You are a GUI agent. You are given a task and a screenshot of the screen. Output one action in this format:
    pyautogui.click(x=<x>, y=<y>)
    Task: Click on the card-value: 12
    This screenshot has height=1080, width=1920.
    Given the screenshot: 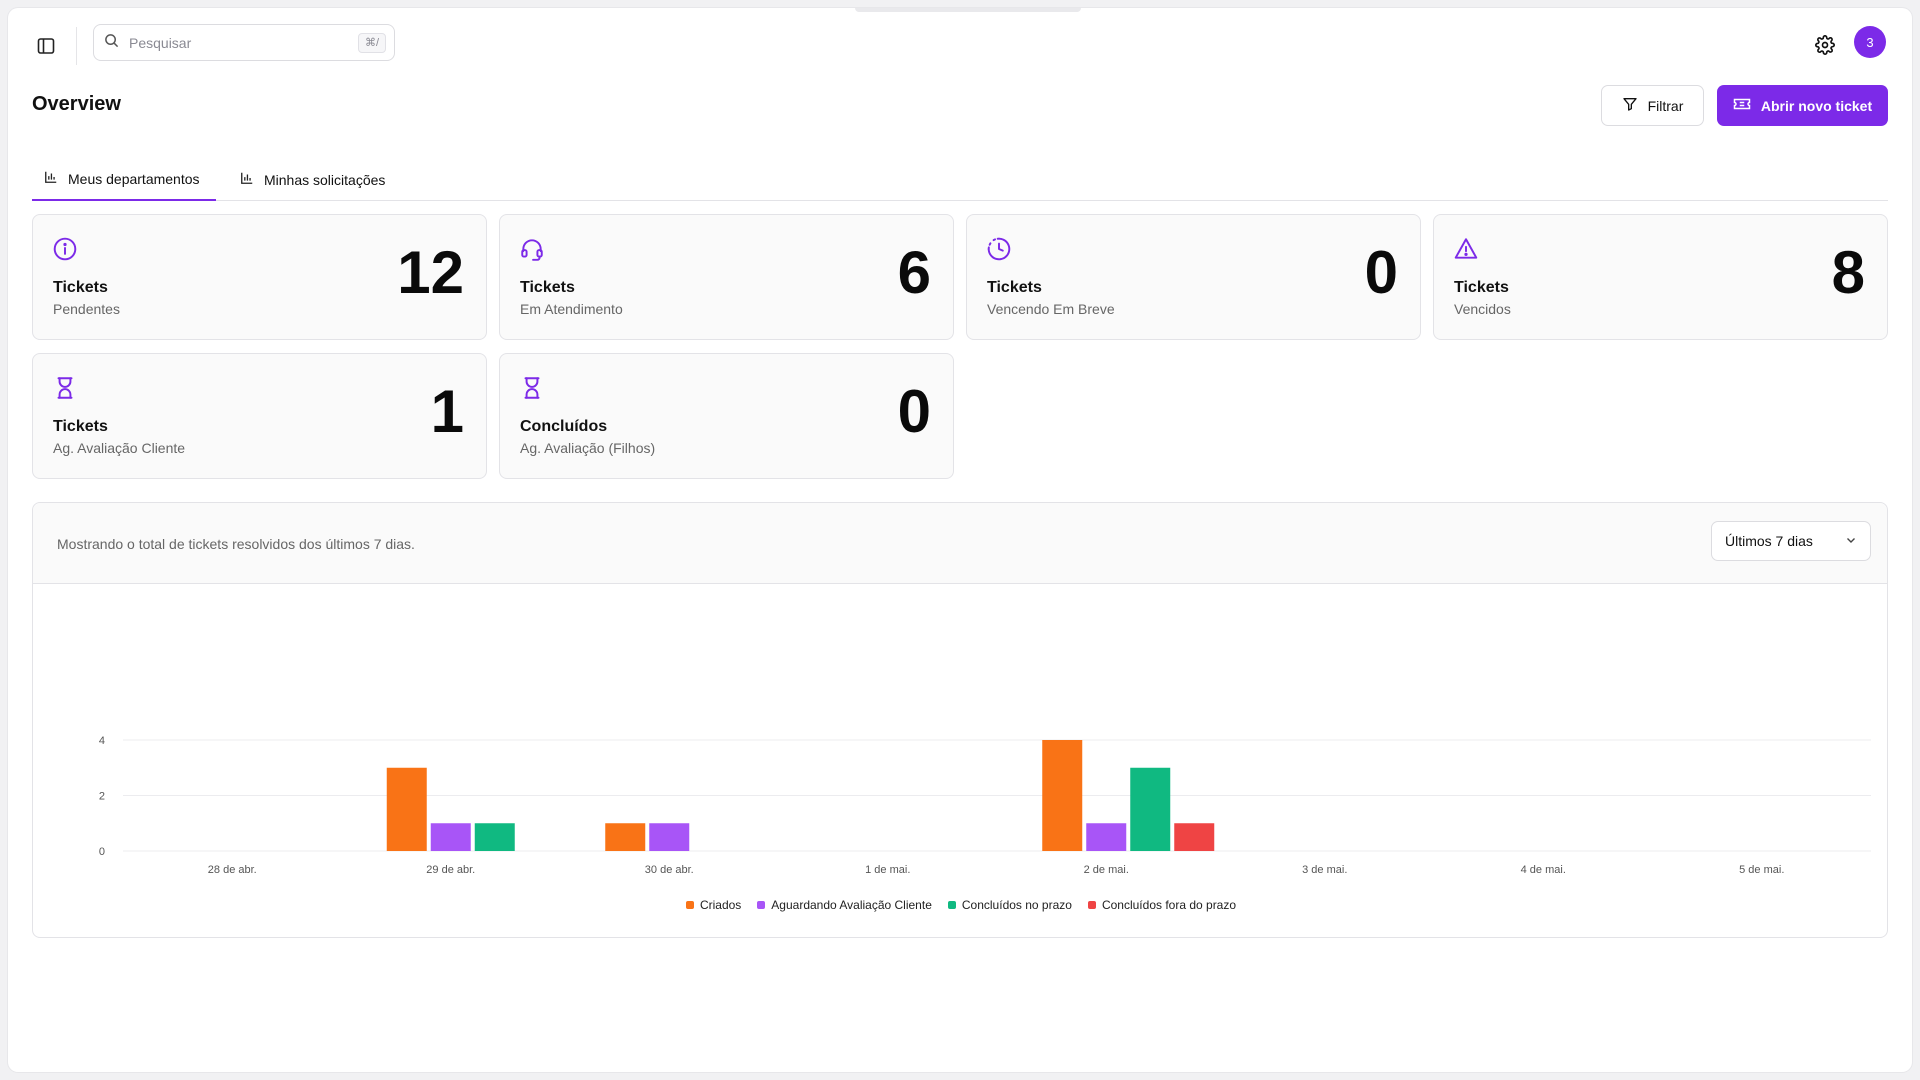 What is the action you would take?
    pyautogui.click(x=430, y=272)
    